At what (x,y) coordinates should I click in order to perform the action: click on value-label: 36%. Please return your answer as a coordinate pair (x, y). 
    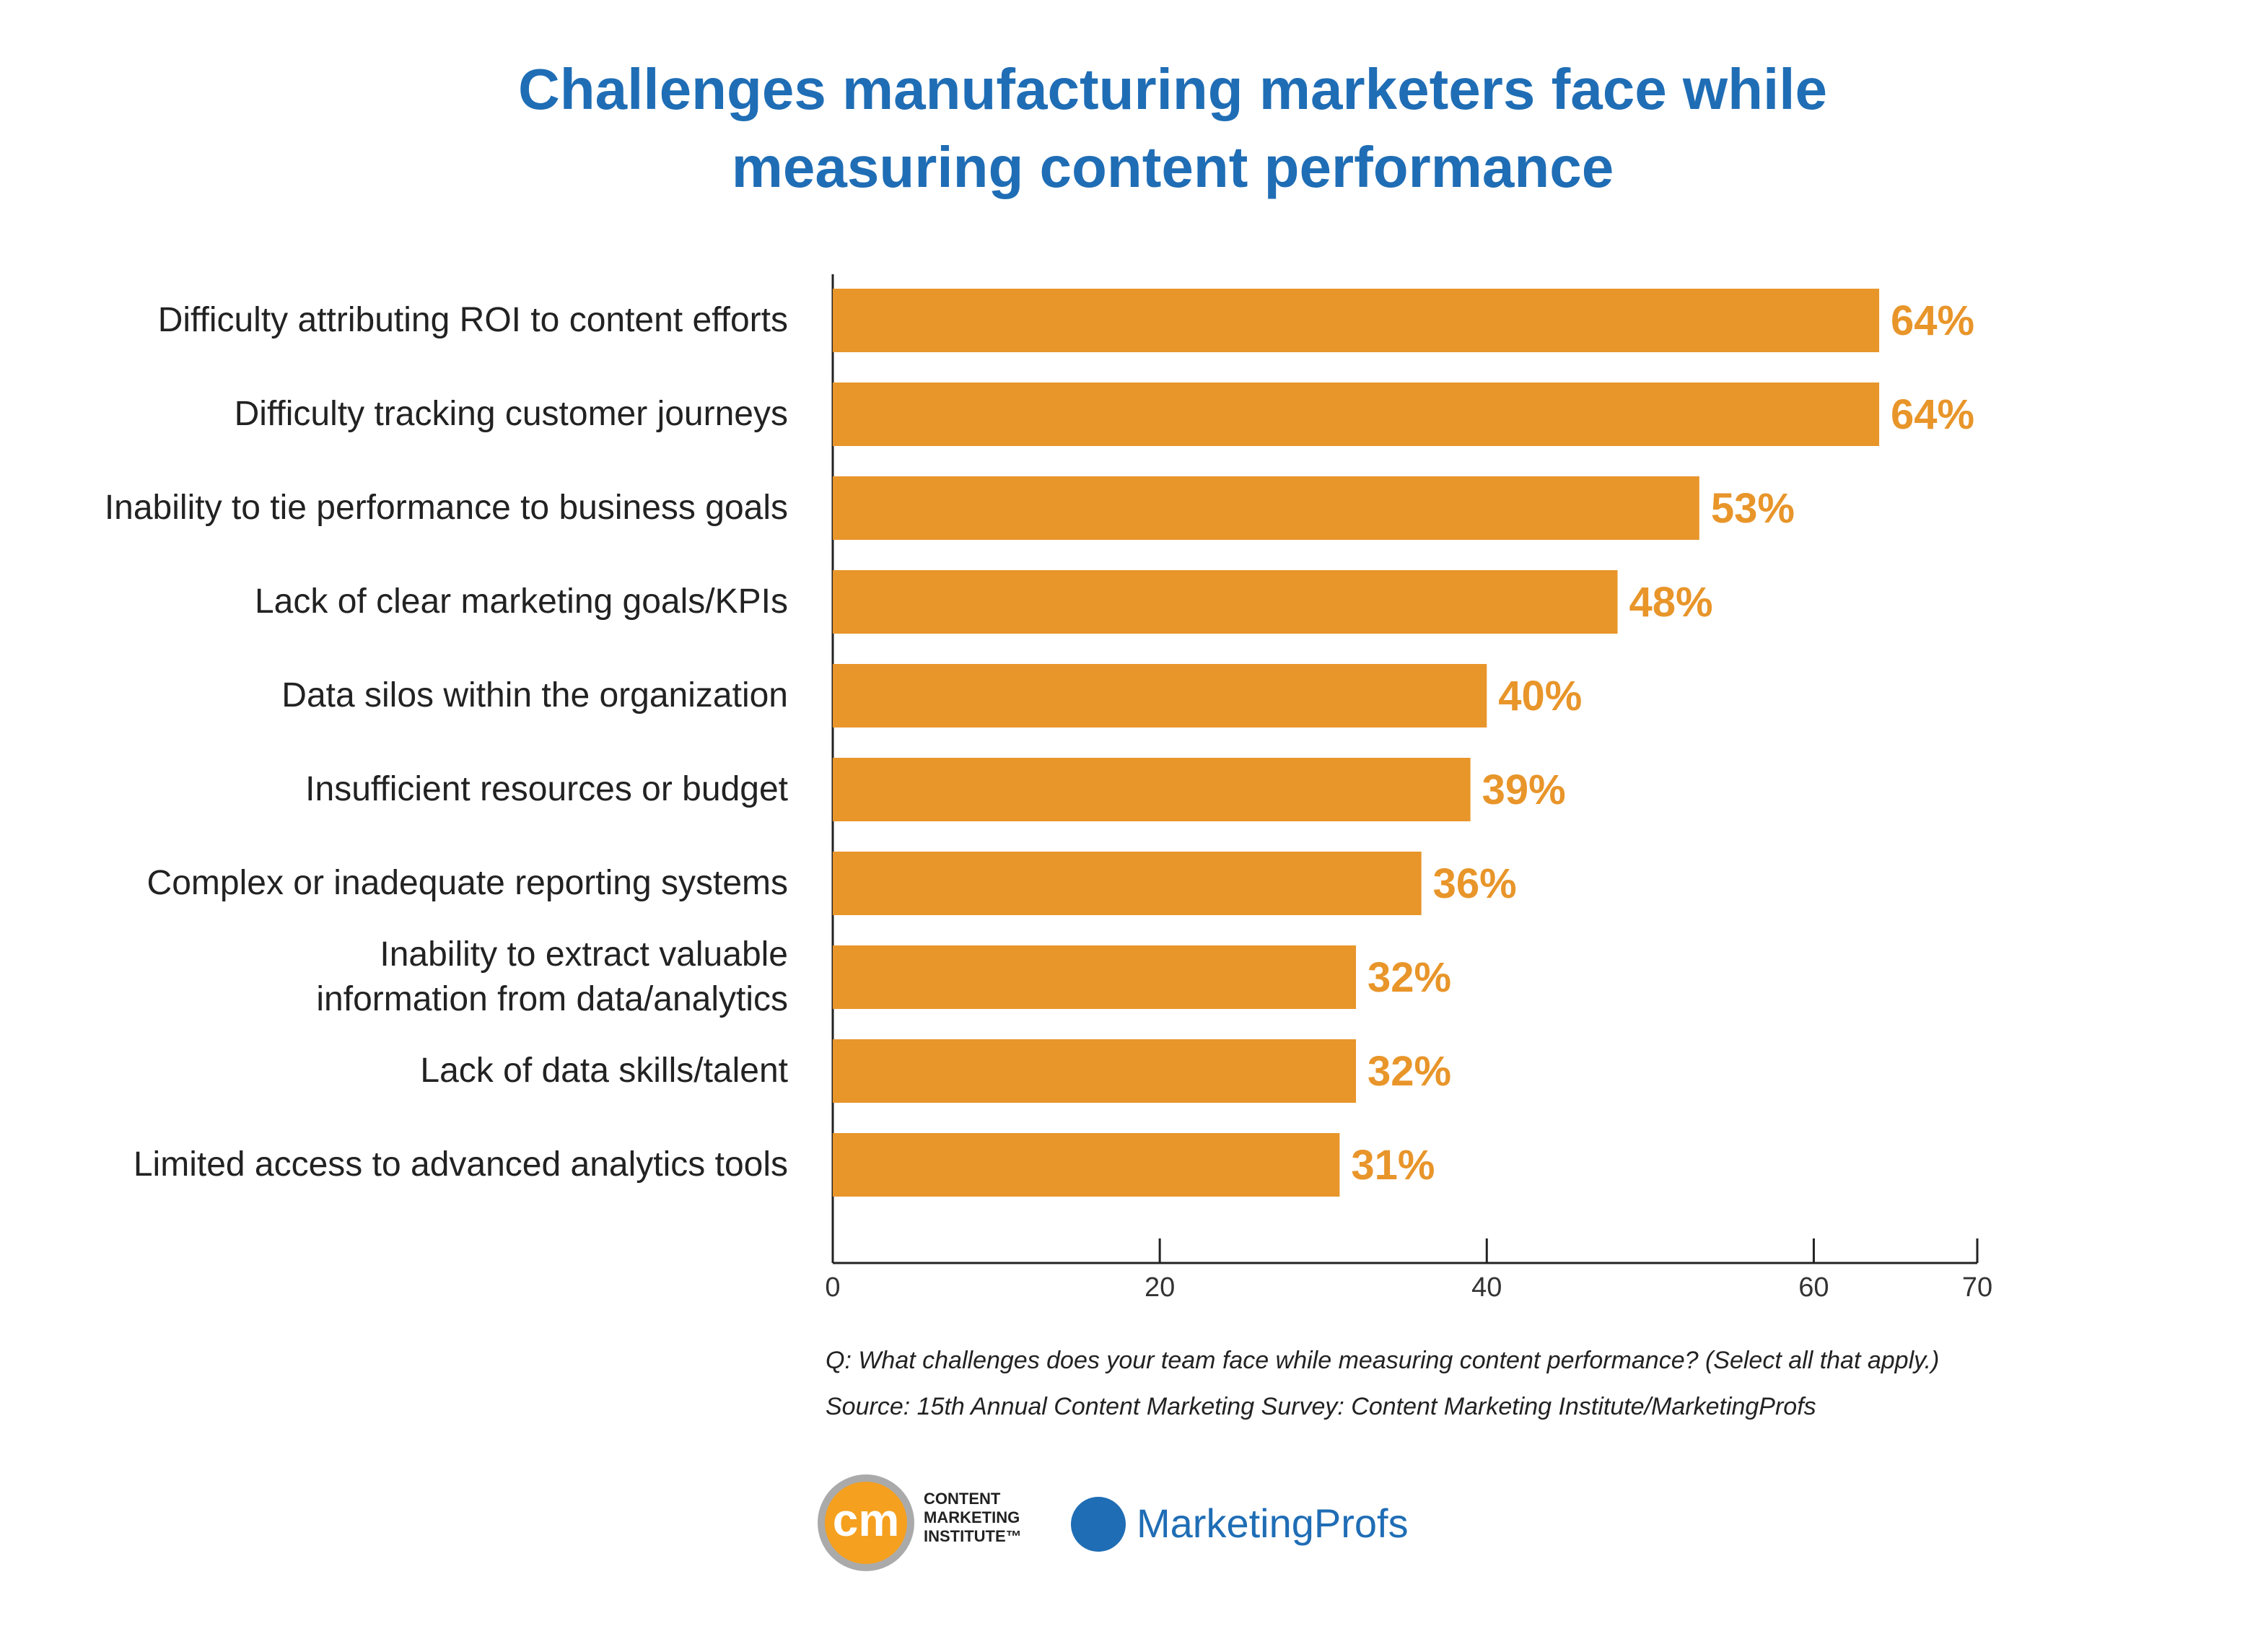
    Looking at the image, I should click on (1475, 883).